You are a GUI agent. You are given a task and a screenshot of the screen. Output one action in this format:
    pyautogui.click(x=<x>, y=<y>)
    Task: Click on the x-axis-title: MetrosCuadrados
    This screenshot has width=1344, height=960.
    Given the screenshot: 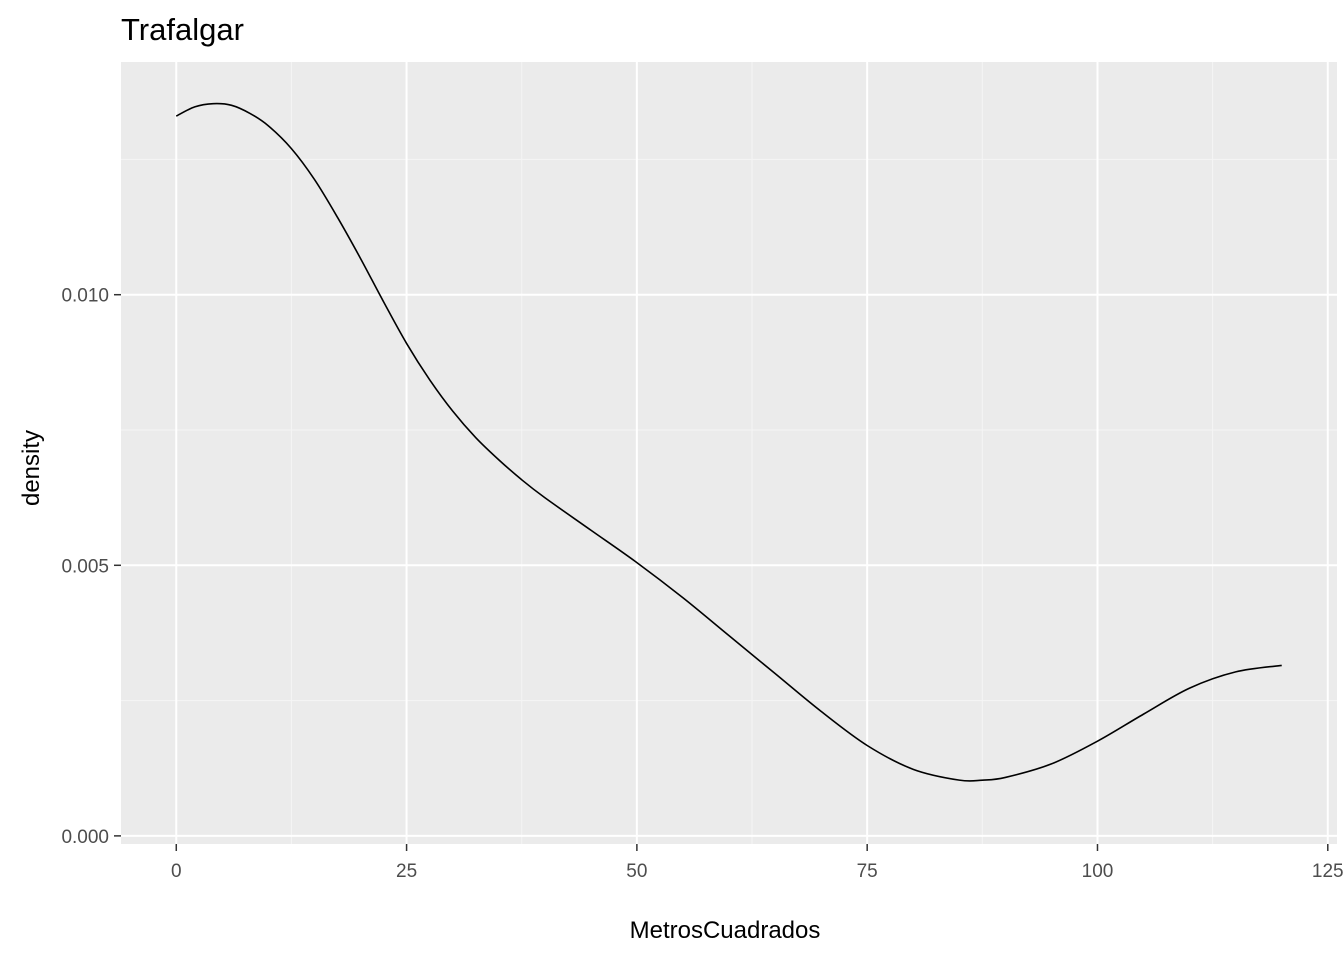 What is the action you would take?
    pyautogui.click(x=725, y=930)
    